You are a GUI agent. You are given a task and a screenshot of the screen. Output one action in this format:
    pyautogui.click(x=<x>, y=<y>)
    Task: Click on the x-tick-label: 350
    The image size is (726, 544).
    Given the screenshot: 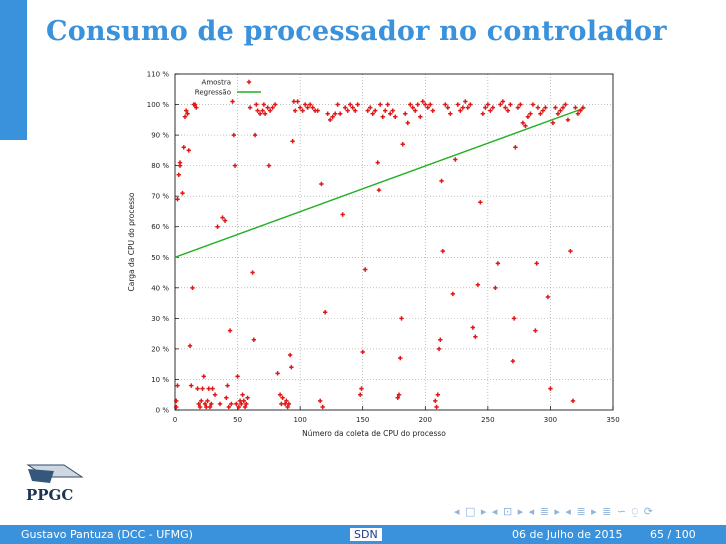 What is the action you would take?
    pyautogui.click(x=612, y=420)
    